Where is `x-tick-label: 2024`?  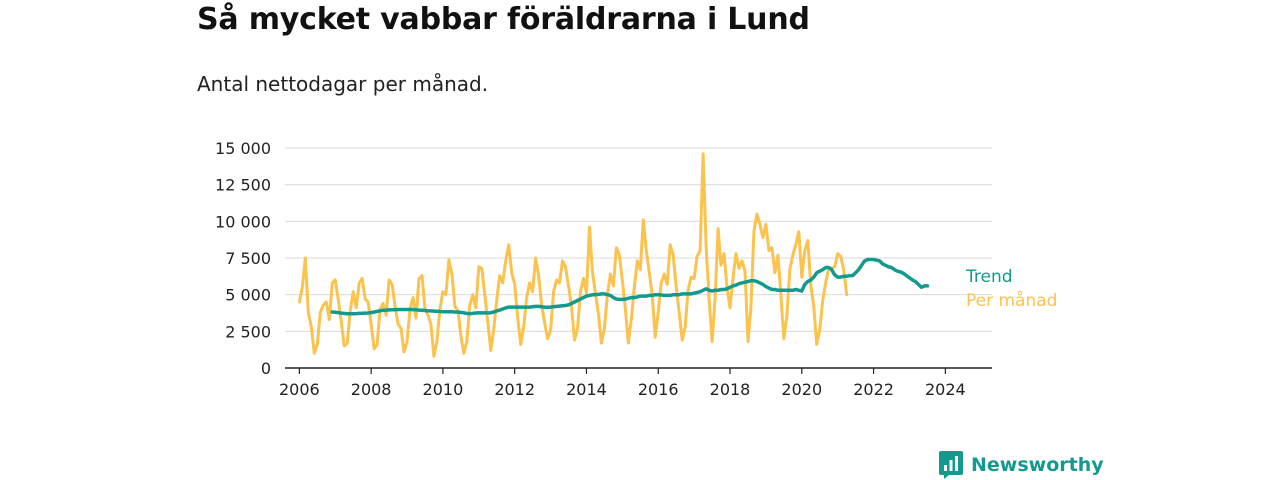 x-tick-label: 2024 is located at coordinates (945, 389).